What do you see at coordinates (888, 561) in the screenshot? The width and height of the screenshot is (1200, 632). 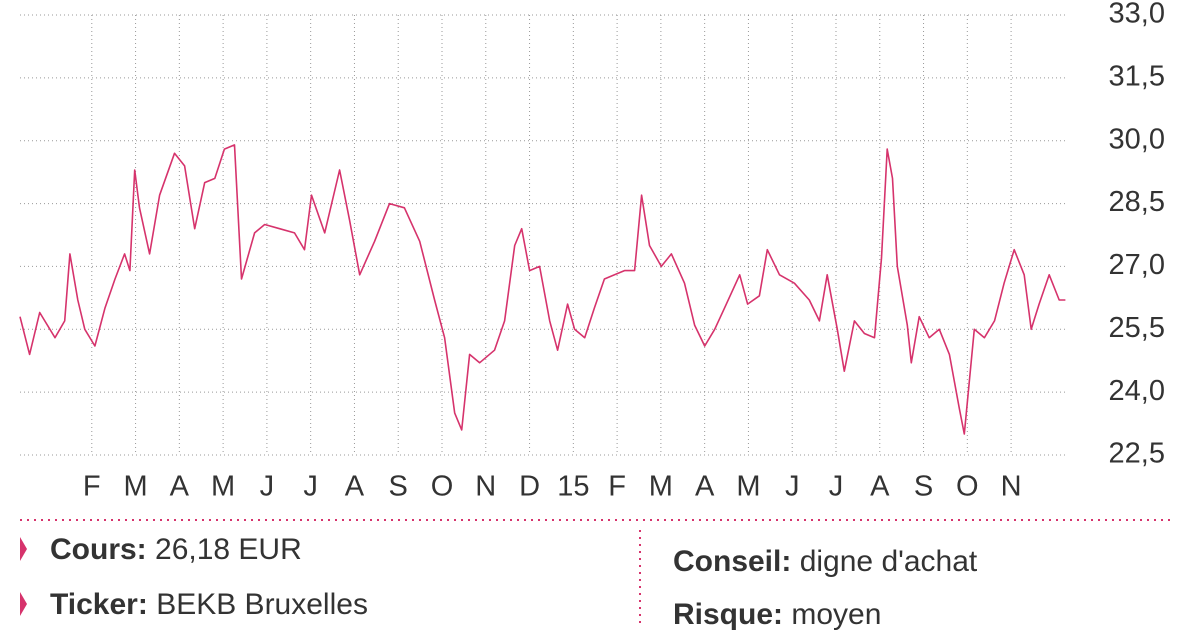 I see `info-value: digne d'achat` at bounding box center [888, 561].